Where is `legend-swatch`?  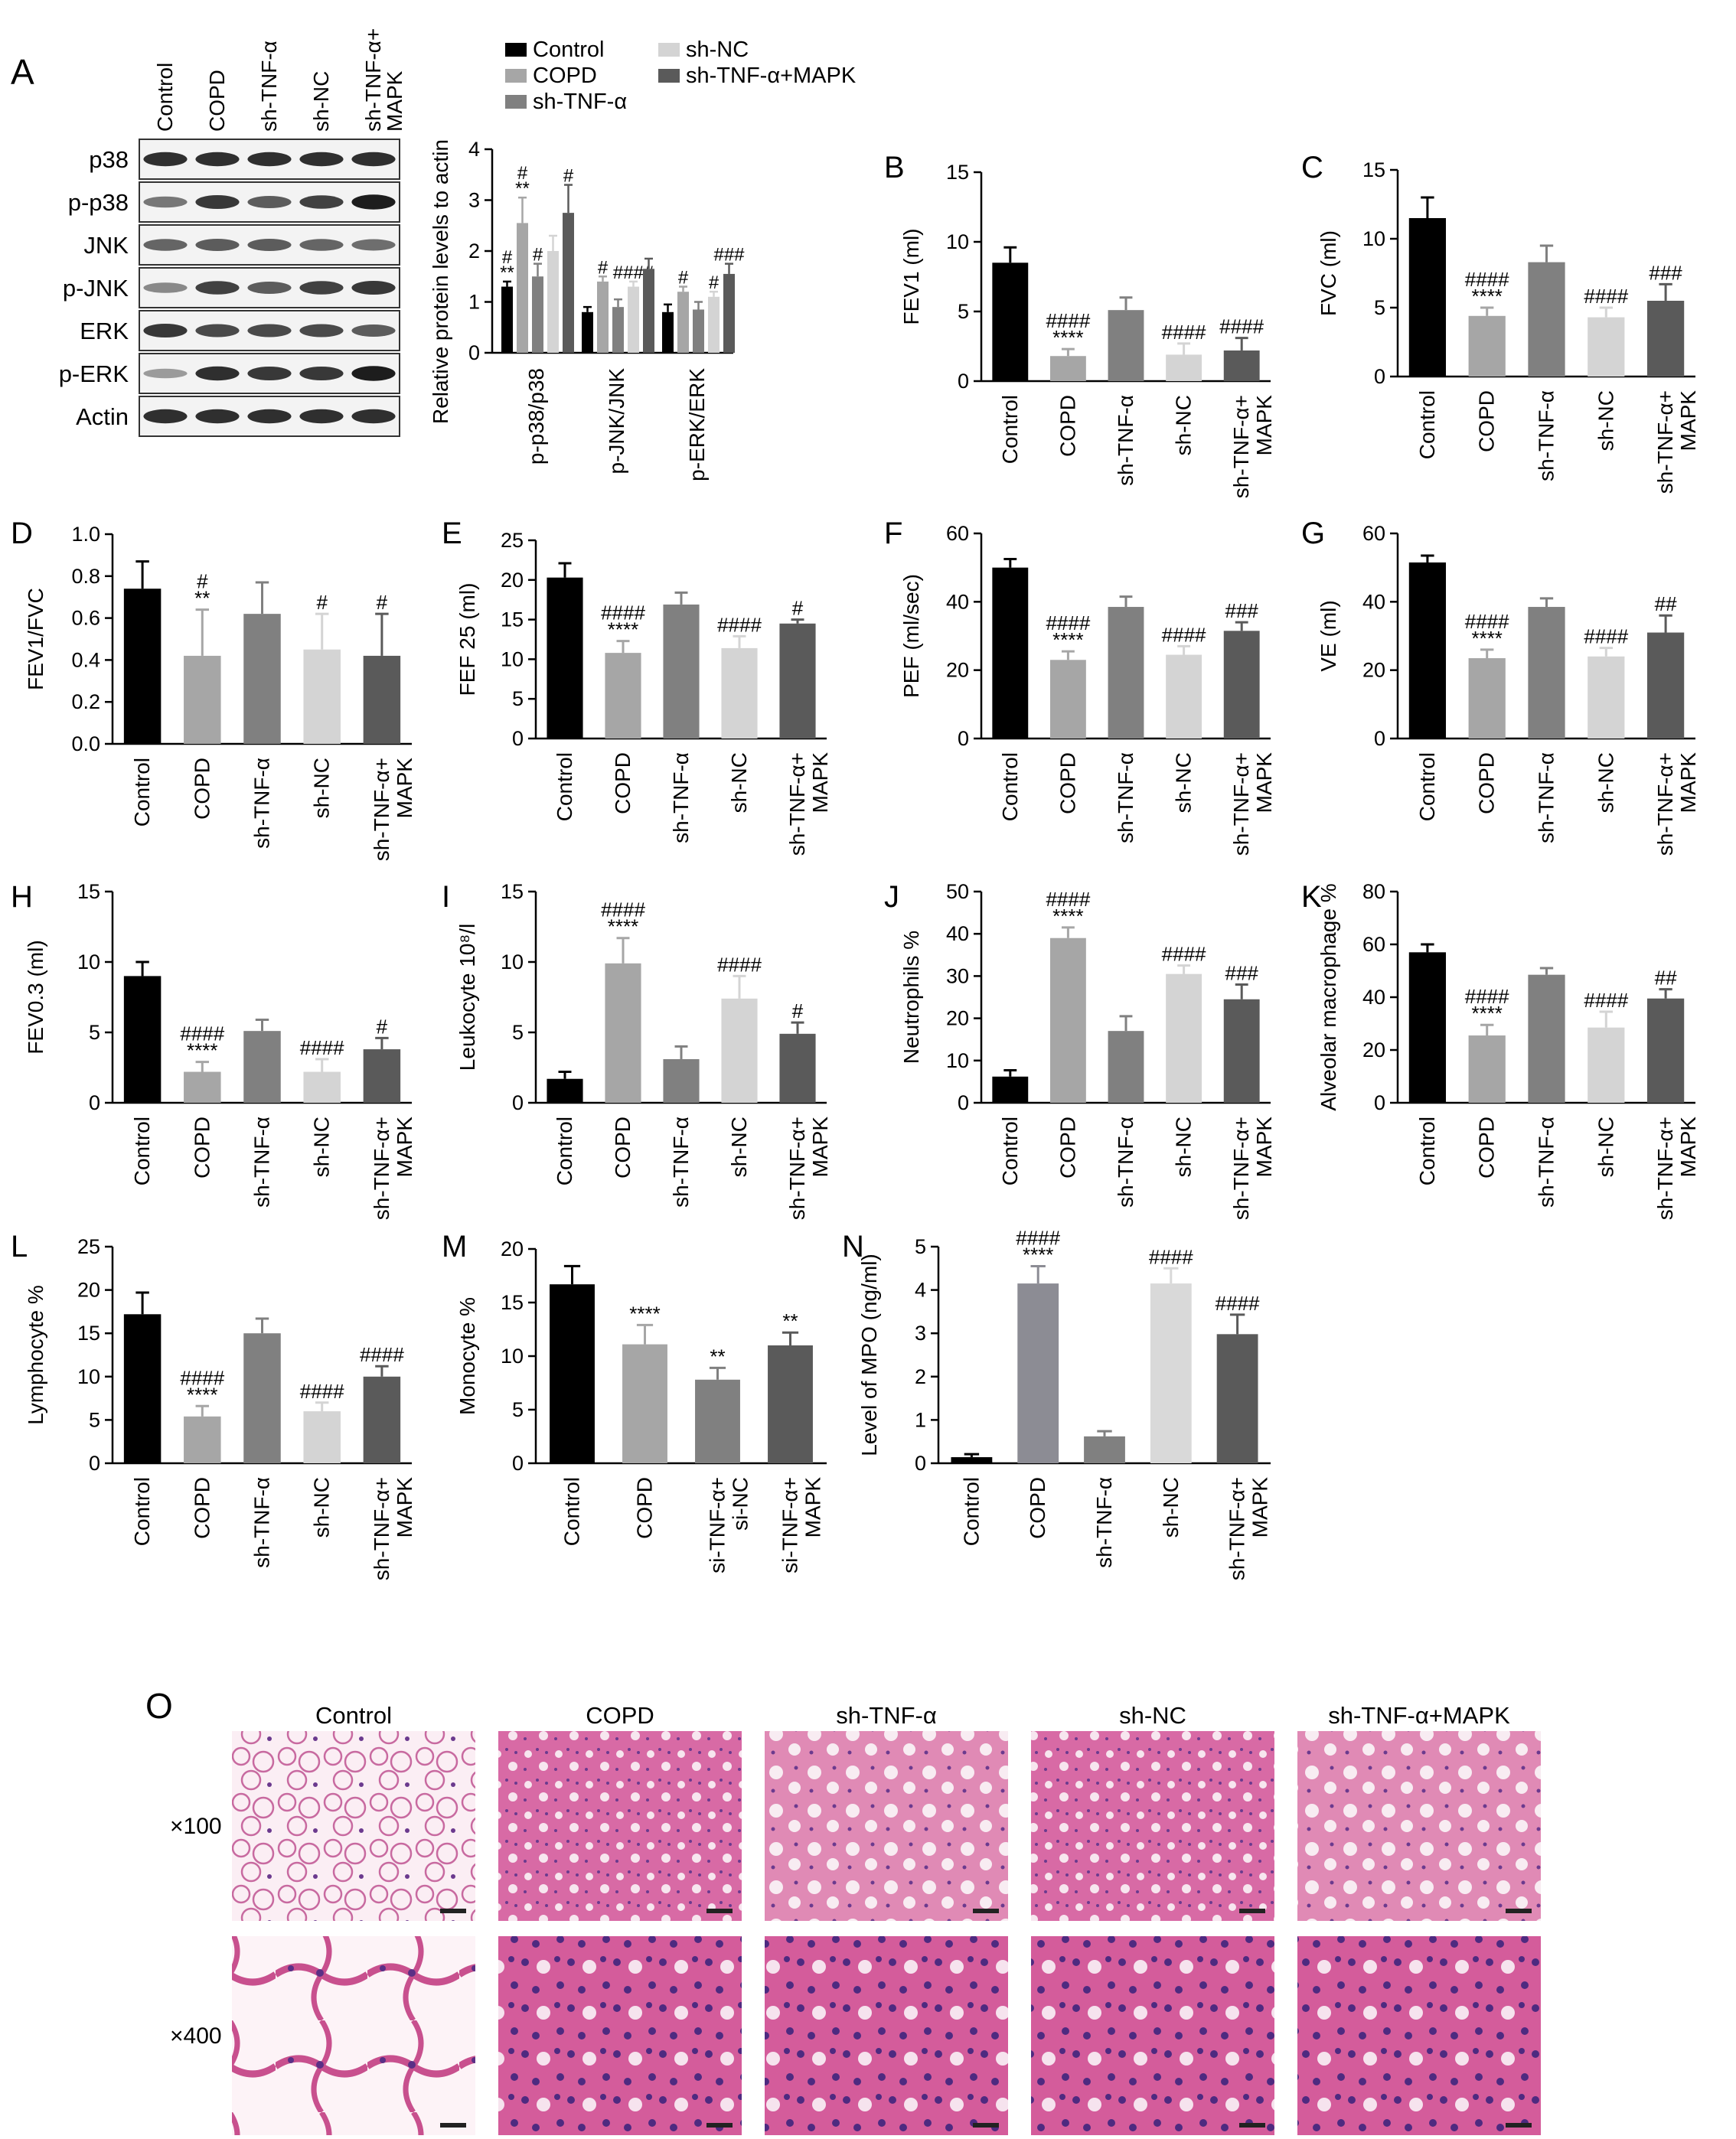 legend-swatch is located at coordinates (516, 50).